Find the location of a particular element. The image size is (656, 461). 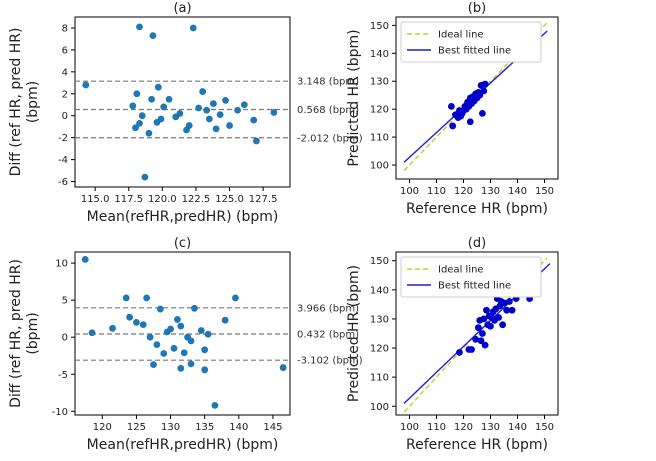

panel-title: (a) is located at coordinates (182, 8).